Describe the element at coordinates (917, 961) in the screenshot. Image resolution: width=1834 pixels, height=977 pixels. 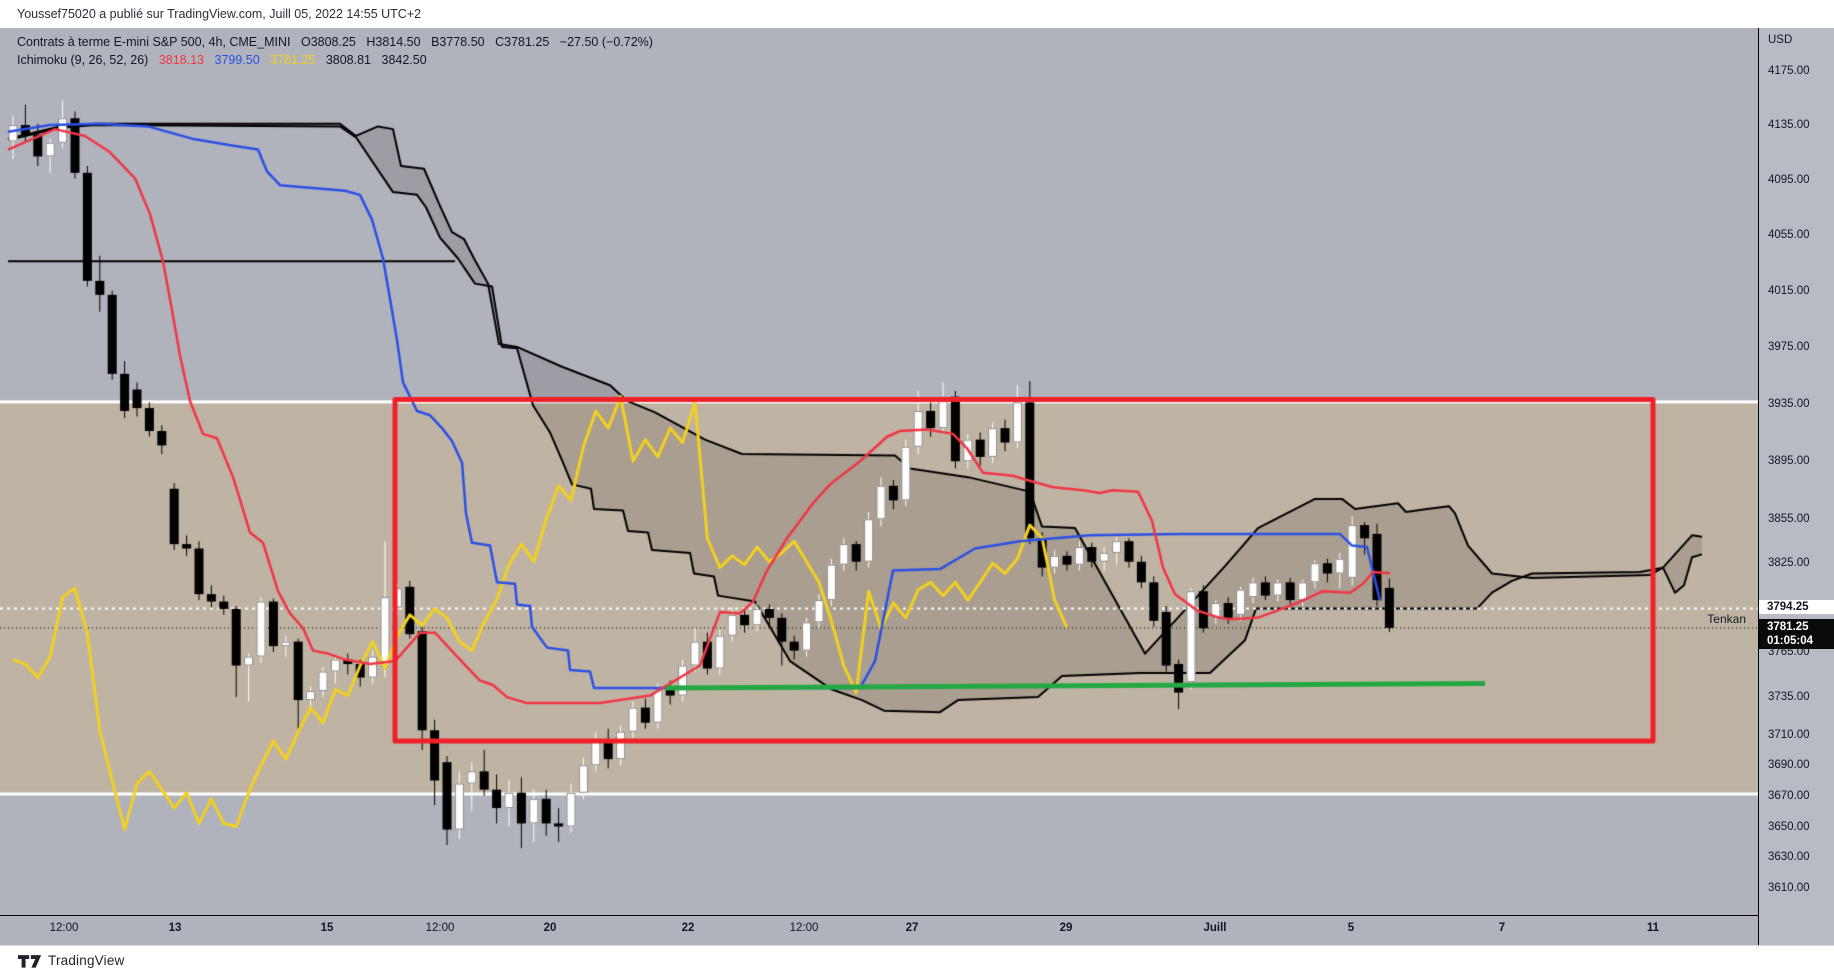
I see `footer-bar: TradingView` at that location.